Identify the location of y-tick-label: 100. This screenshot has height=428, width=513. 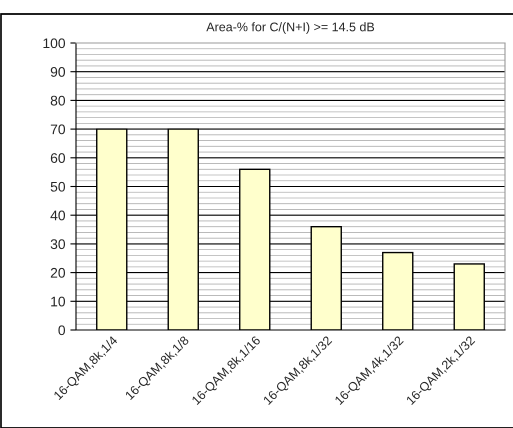
(54, 43).